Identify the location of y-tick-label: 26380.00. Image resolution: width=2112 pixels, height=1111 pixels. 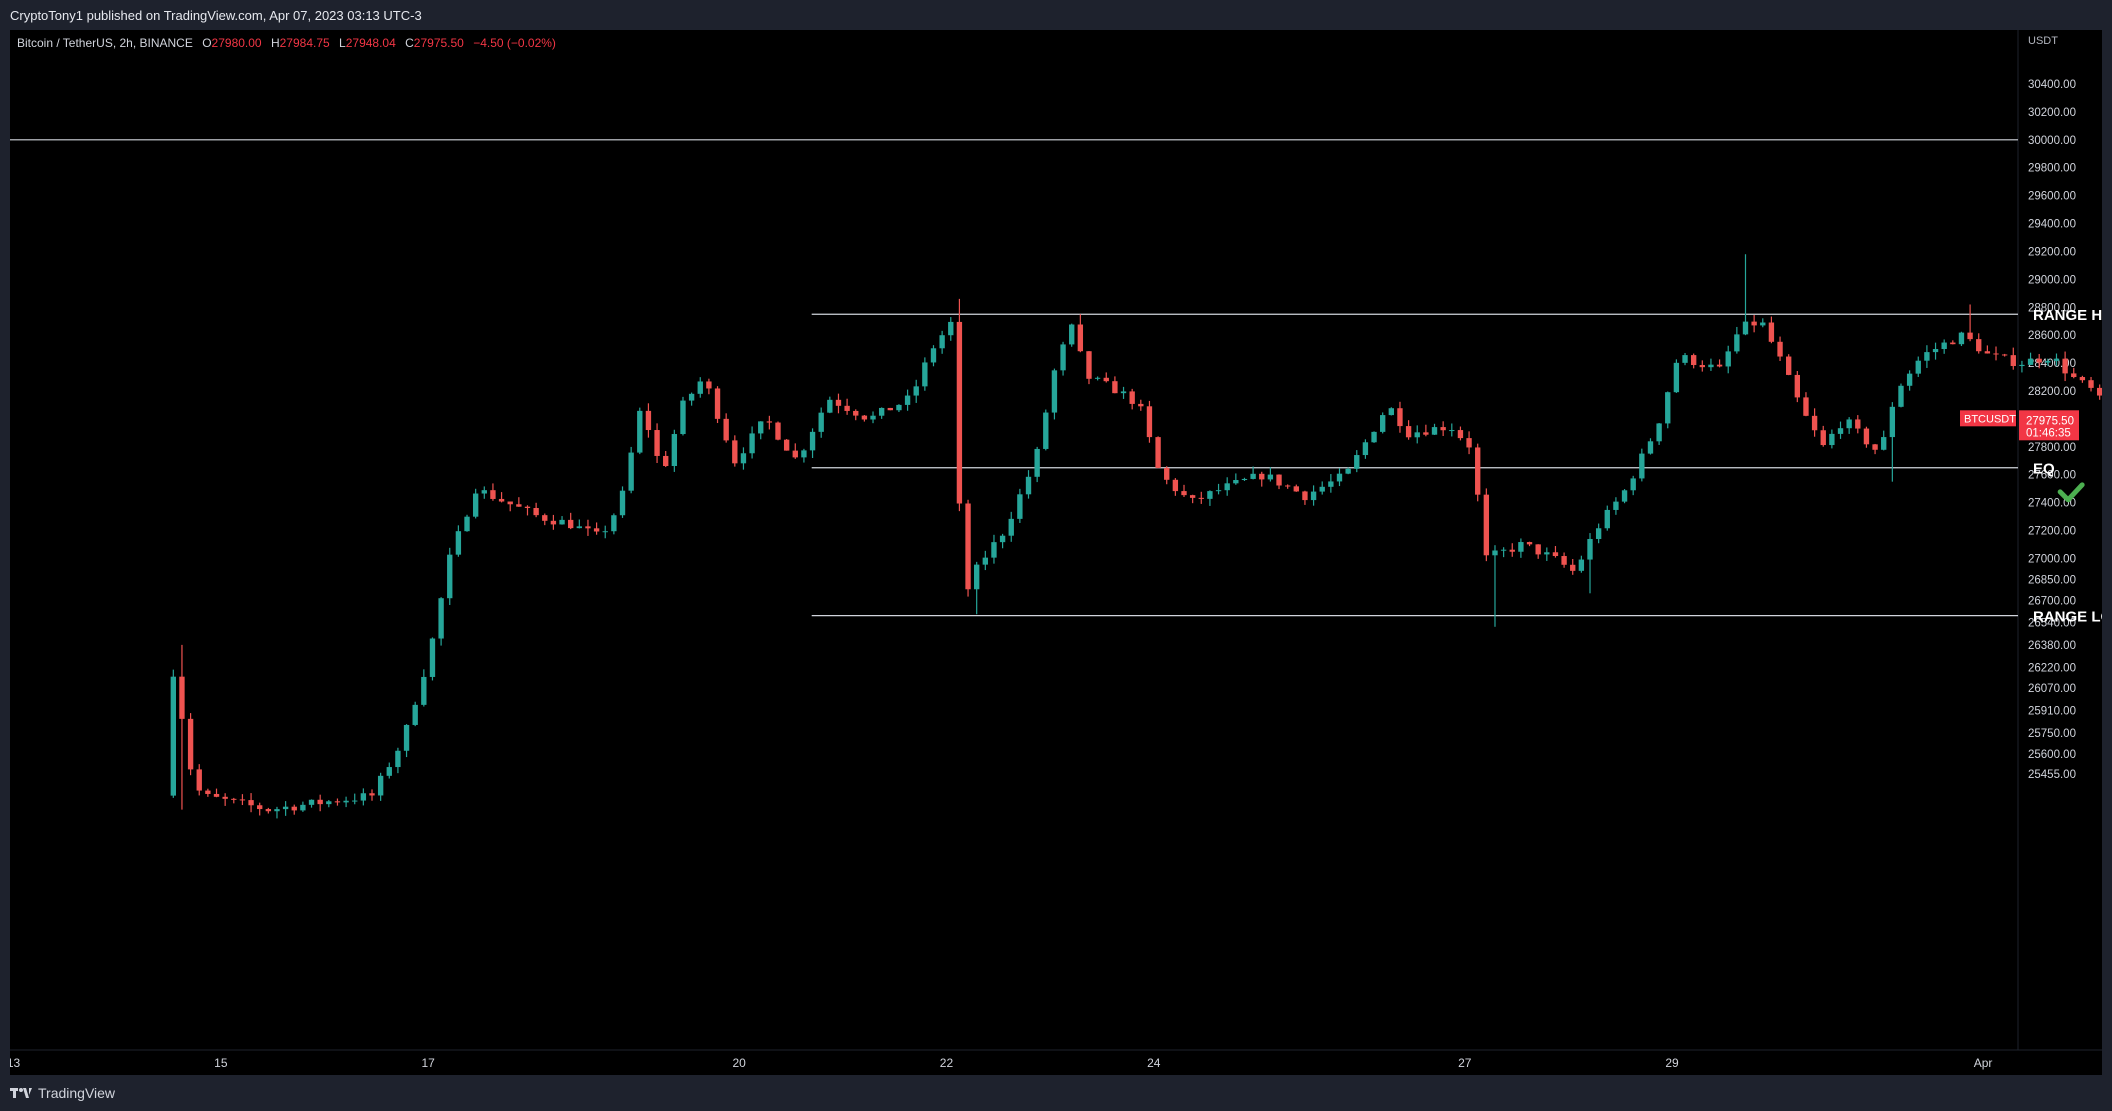
(2052, 646).